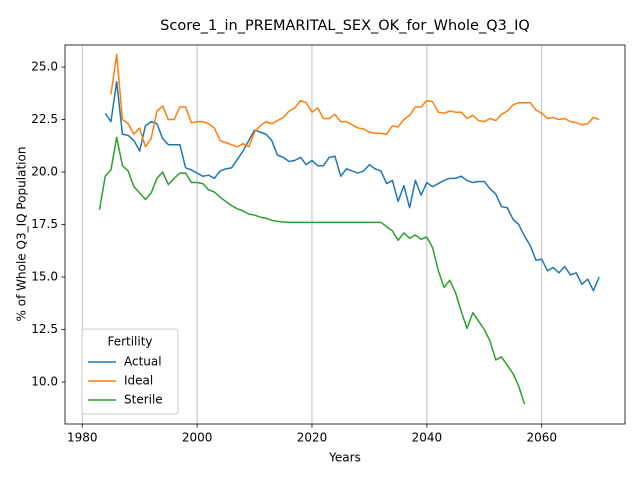  What do you see at coordinates (44, 382) in the screenshot?
I see `y-tick-label: 10.0` at bounding box center [44, 382].